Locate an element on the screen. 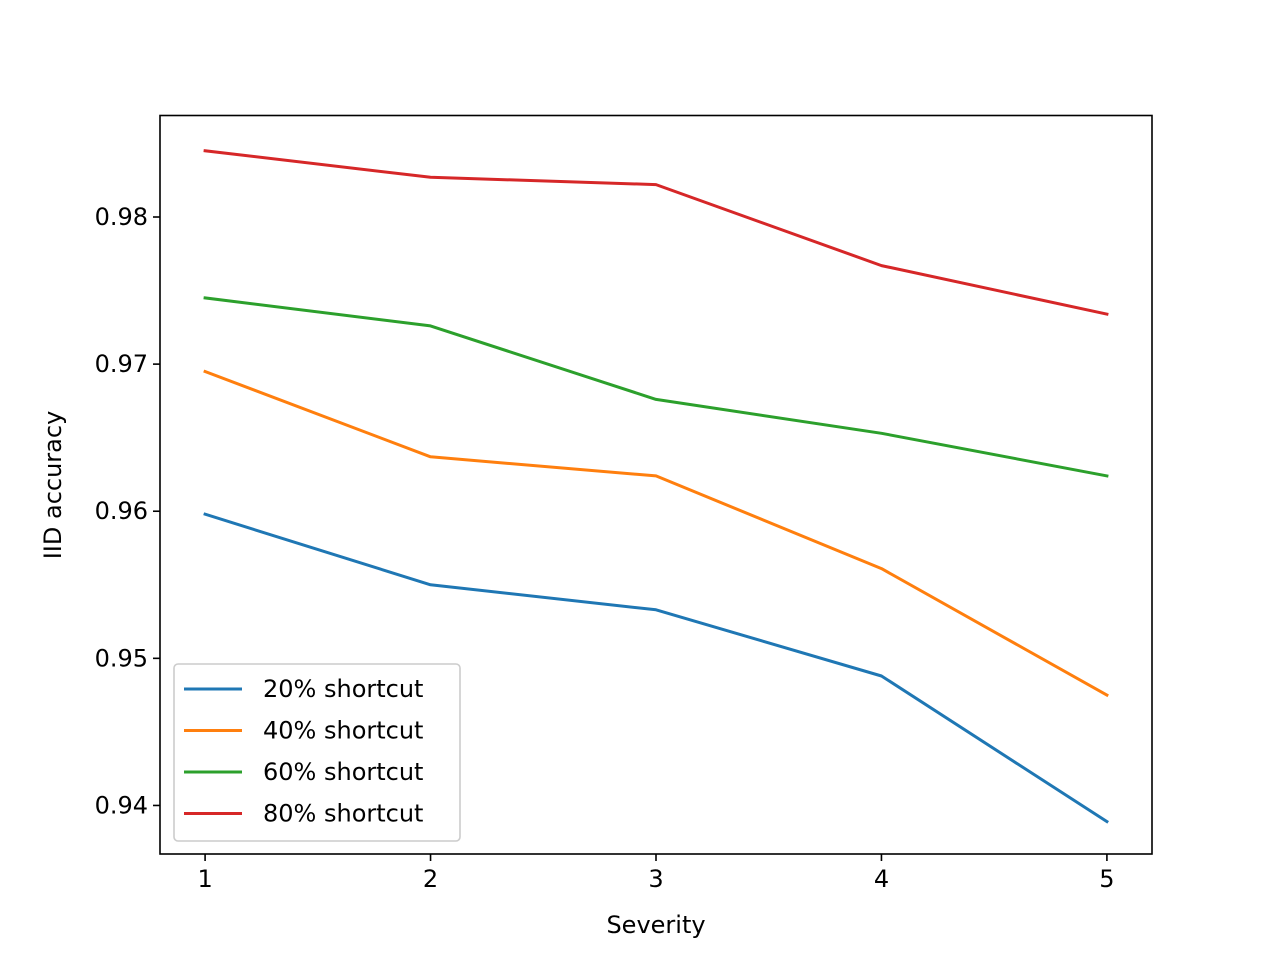 This screenshot has height=960, width=1280. legend-label-3: 60% shortcut is located at coordinates (343, 772).